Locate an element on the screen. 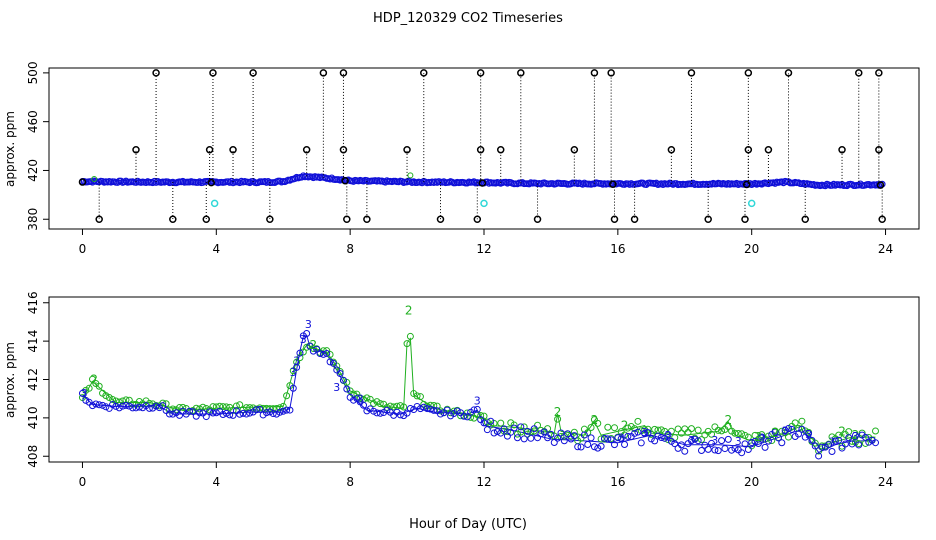  bottom-y-tick-label: 412 is located at coordinates (33, 379).